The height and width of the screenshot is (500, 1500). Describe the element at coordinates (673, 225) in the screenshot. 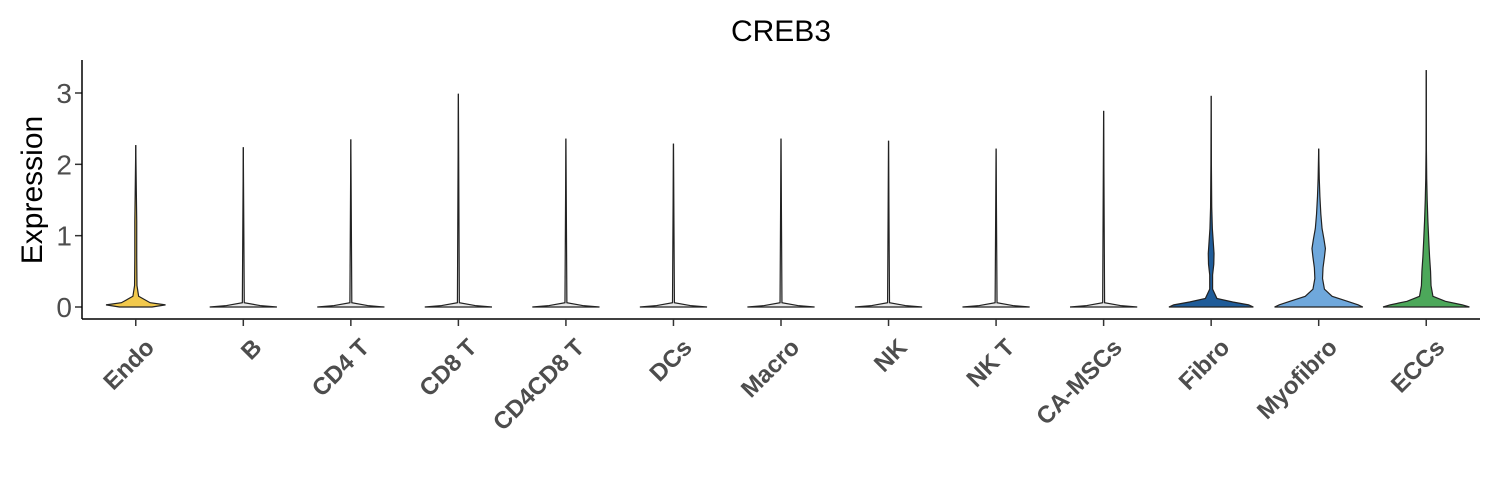

I see `violin-dcs` at that location.